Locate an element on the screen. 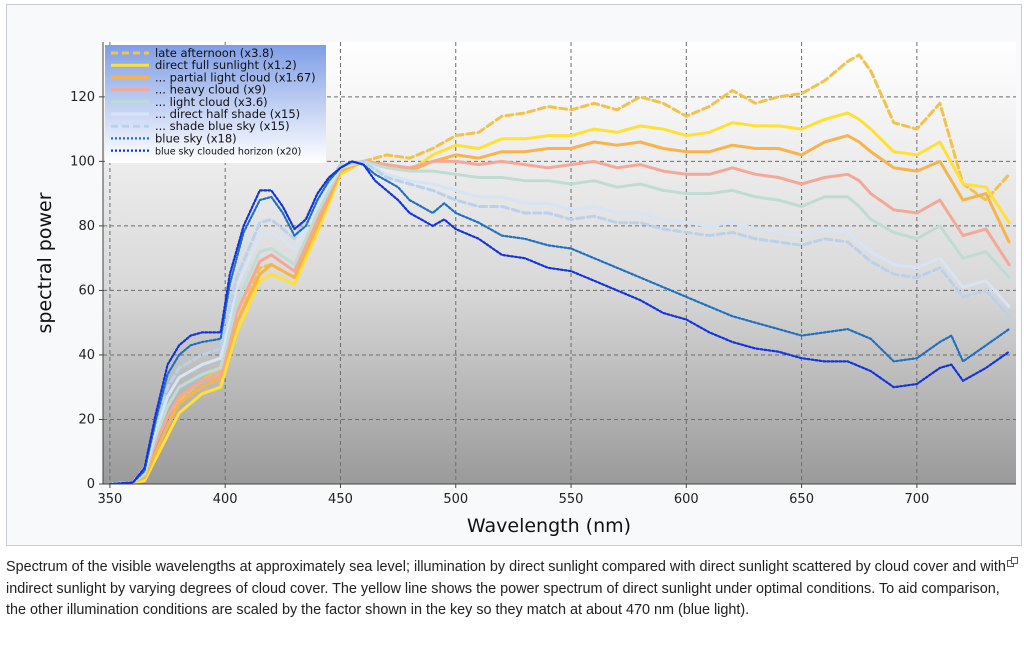  y-tick-label: 120 is located at coordinates (82, 97).